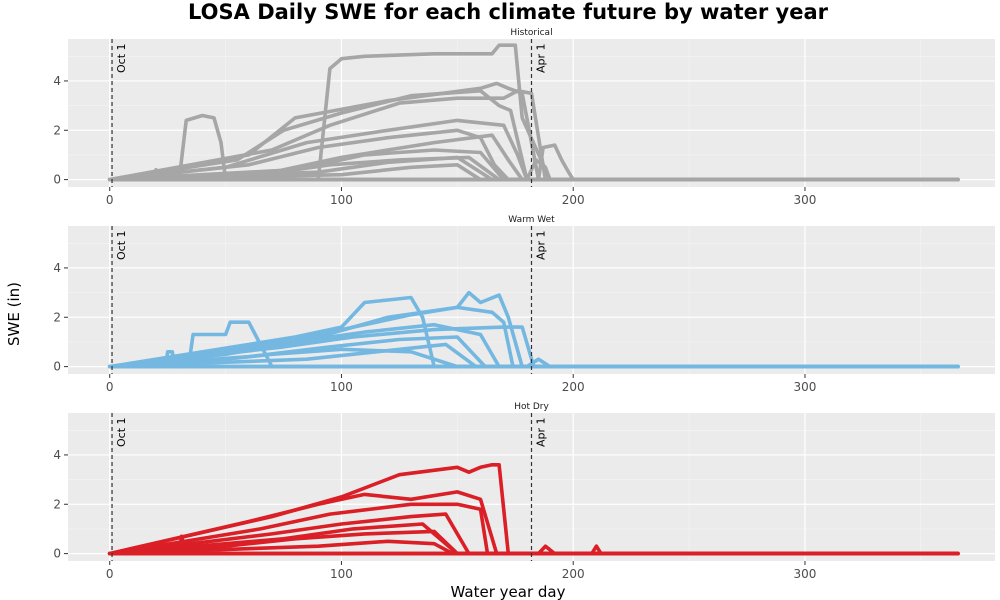  What do you see at coordinates (14, 314) in the screenshot?
I see `y-axis-title: SWE (in)` at bounding box center [14, 314].